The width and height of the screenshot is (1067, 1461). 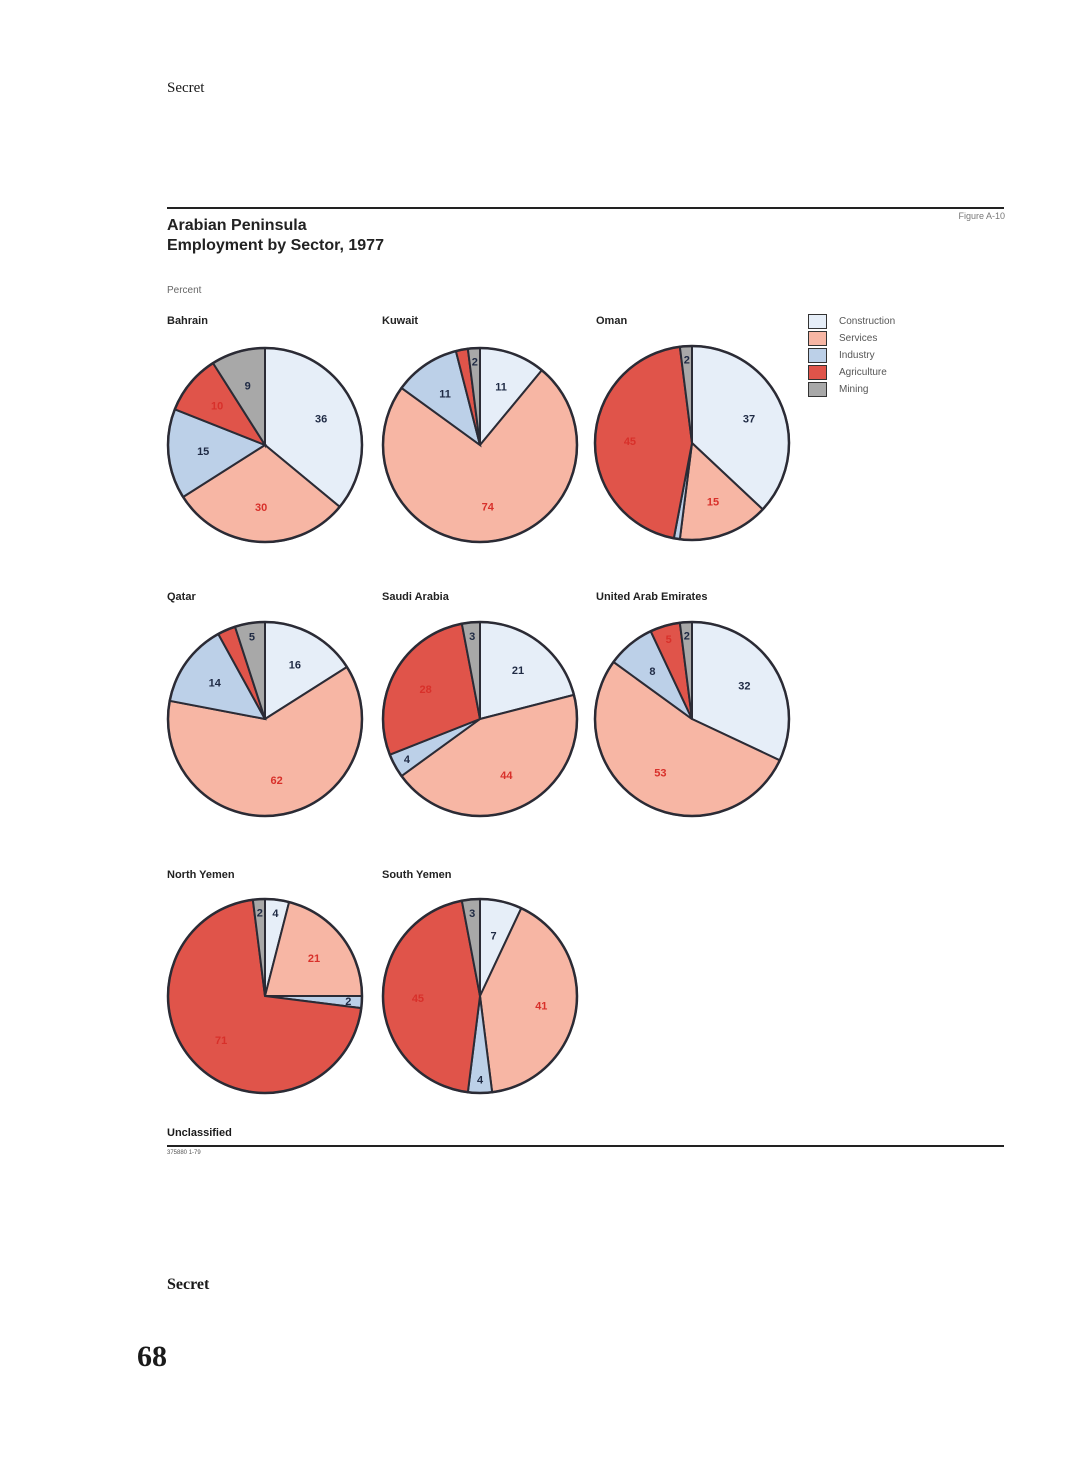 I want to click on pie-label-qatar-construction: 16, so click(x=295, y=666).